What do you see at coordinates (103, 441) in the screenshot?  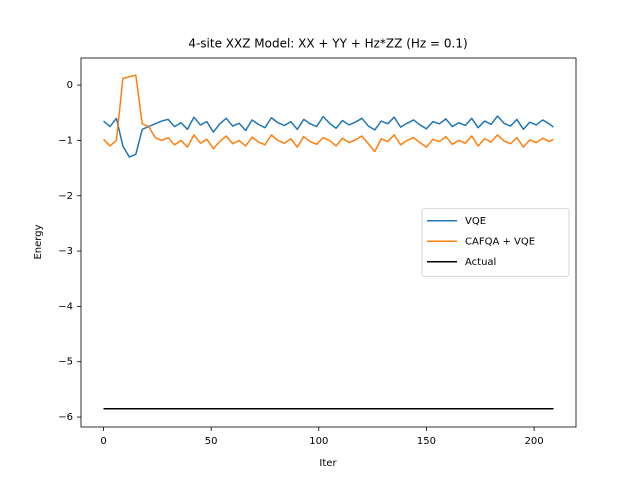 I see `x-tick-label: 0` at bounding box center [103, 441].